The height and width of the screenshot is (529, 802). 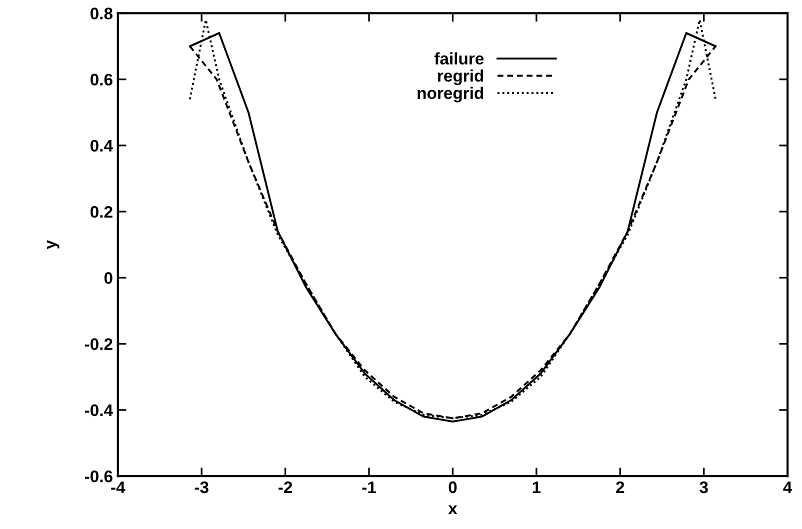 I want to click on x-tick-label: -2, so click(x=285, y=487).